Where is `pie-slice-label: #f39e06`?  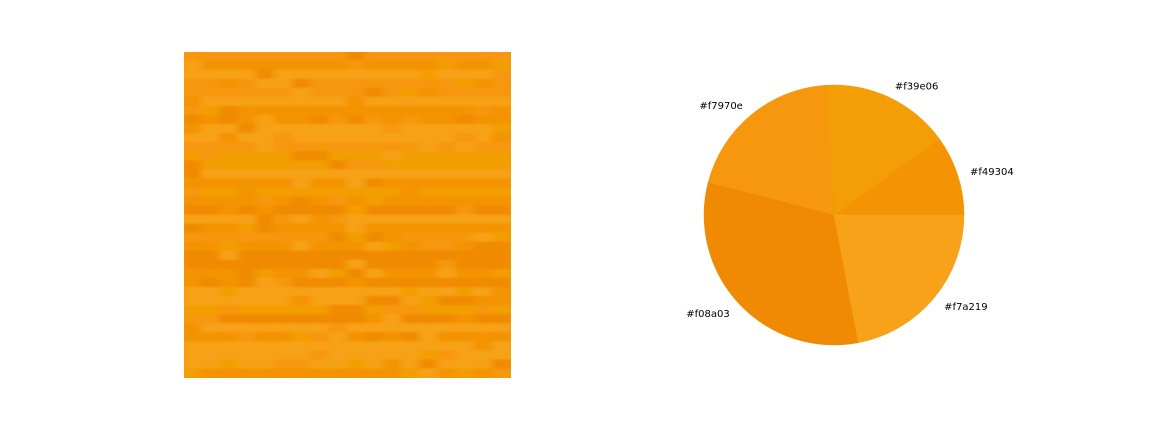
pie-slice-label: #f39e06 is located at coordinates (917, 87).